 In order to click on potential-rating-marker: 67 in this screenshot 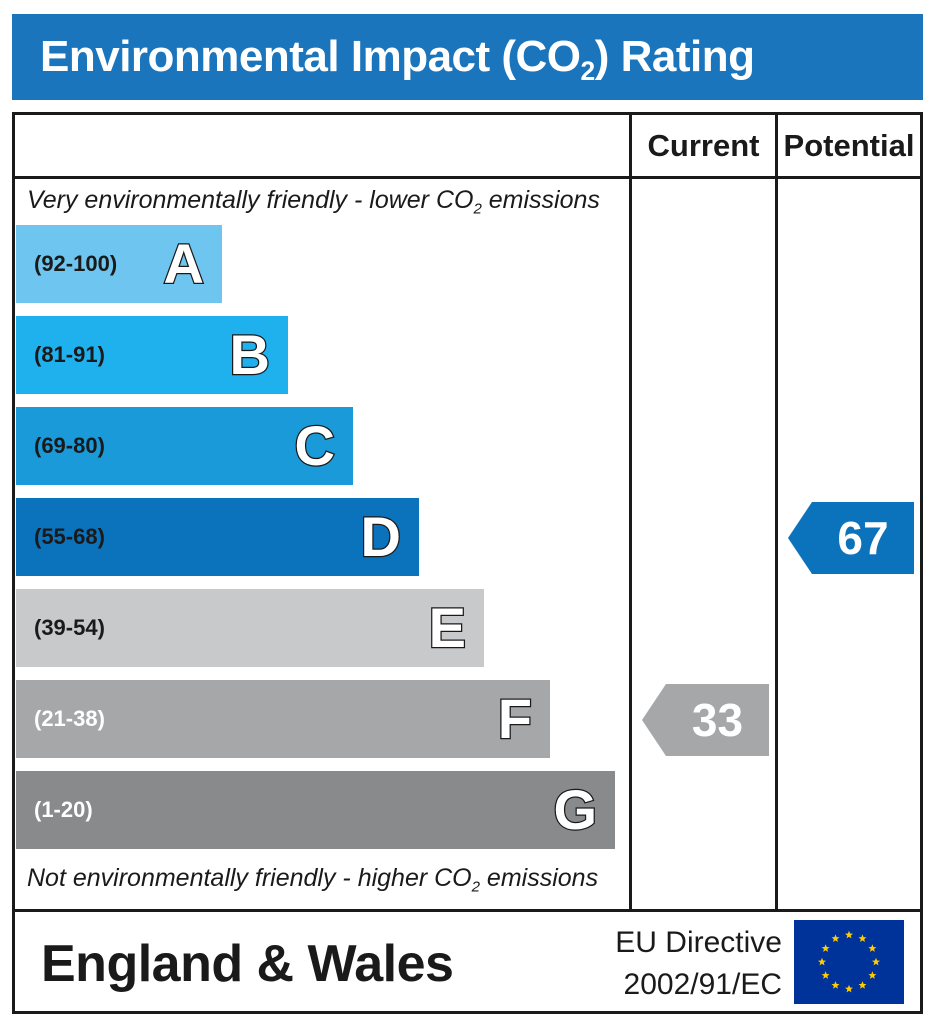, I will do `click(851, 538)`.